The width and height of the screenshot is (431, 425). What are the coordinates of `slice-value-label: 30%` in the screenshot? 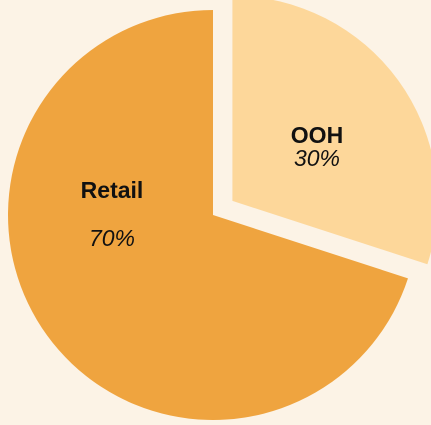 It's located at (317, 158).